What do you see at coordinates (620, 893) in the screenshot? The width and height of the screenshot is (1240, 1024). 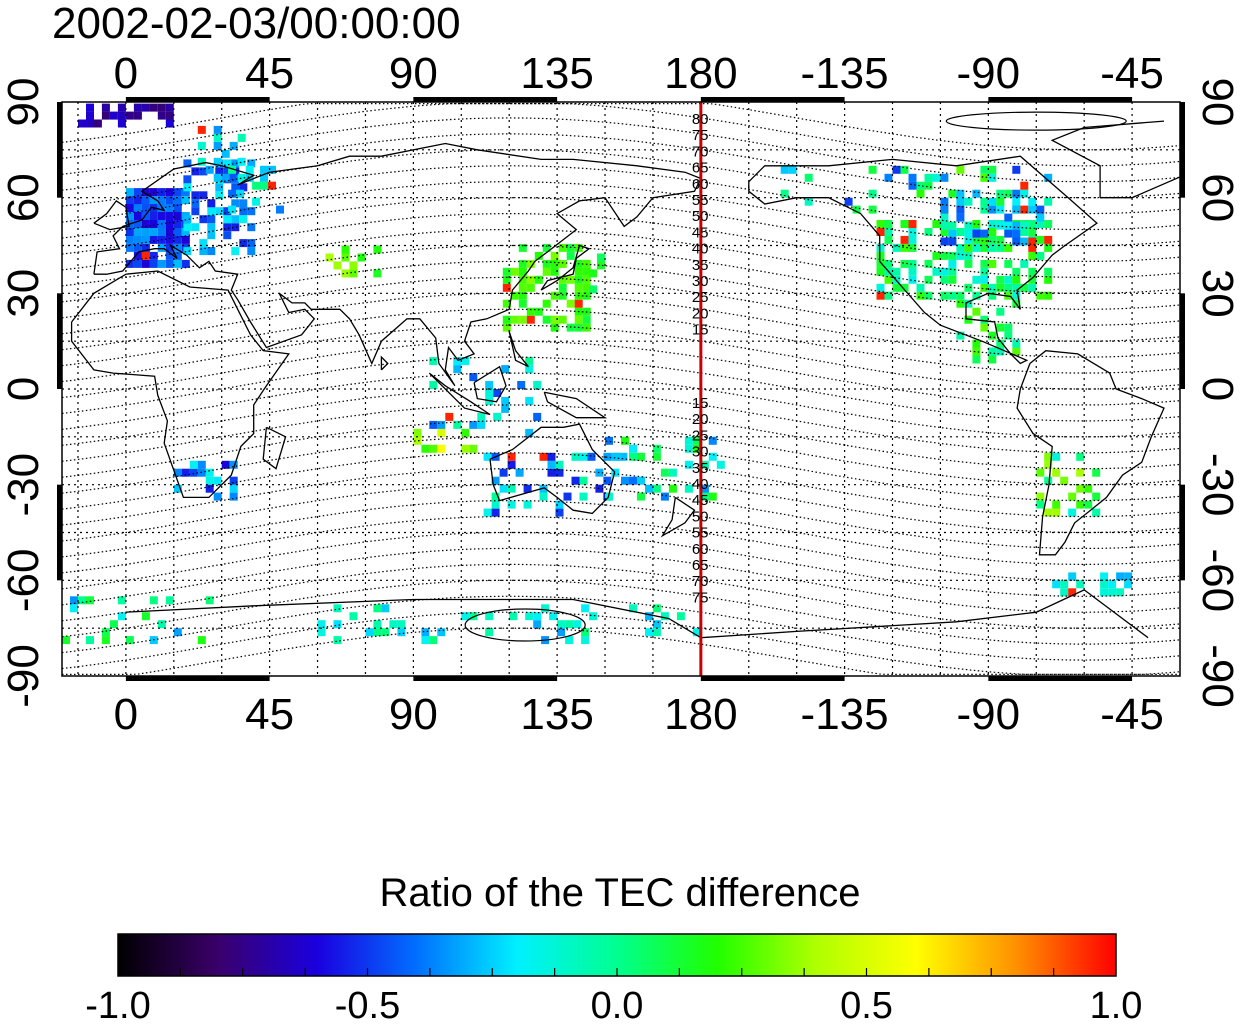 I see `colorbar-title: Ratio of the TEC difference` at bounding box center [620, 893].